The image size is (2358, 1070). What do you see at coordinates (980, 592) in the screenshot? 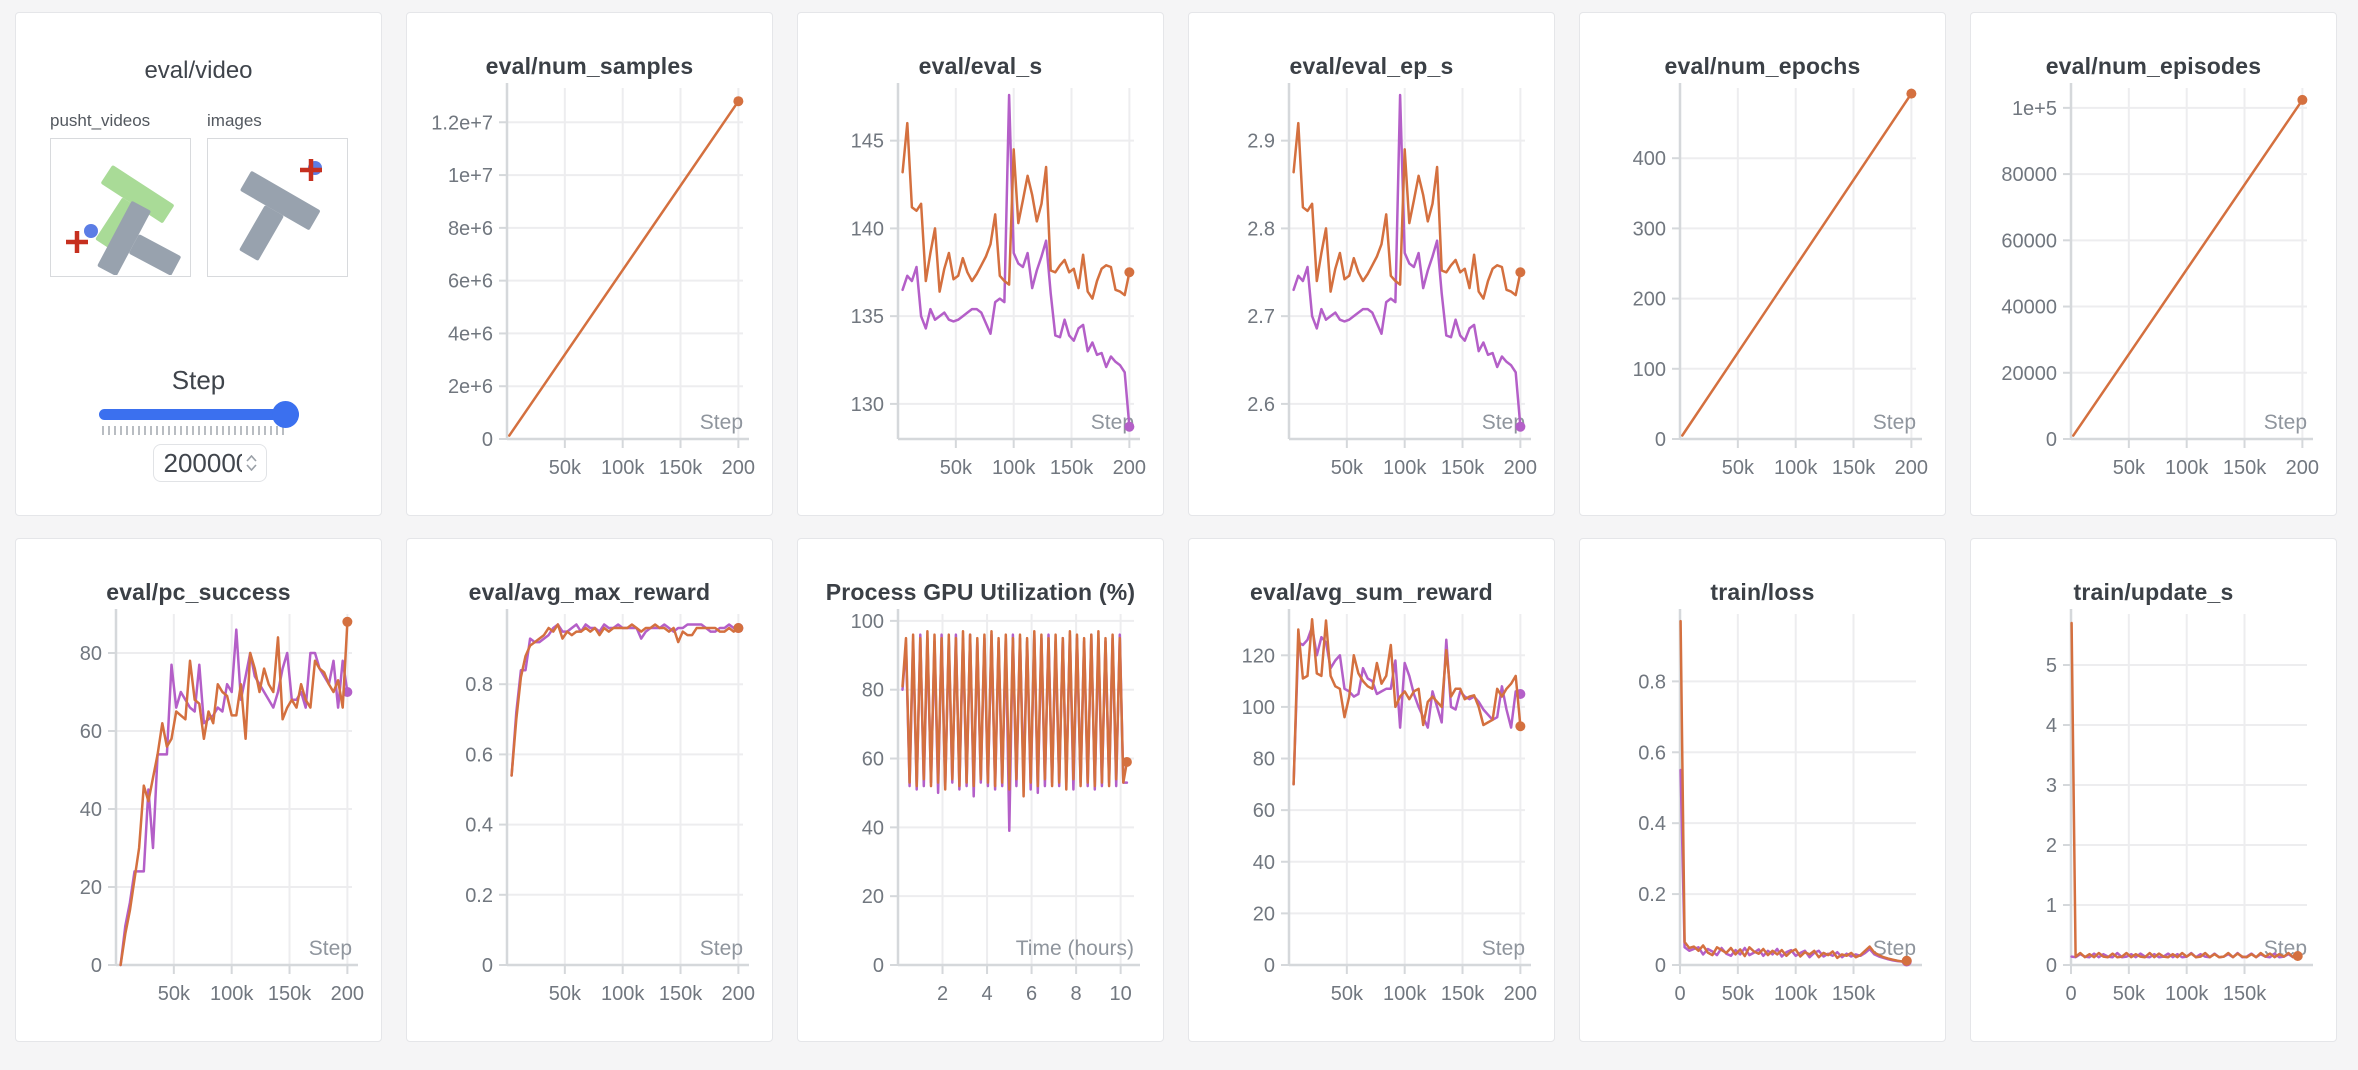
I see `panel-title: Process GPU Utilization (%)` at bounding box center [980, 592].